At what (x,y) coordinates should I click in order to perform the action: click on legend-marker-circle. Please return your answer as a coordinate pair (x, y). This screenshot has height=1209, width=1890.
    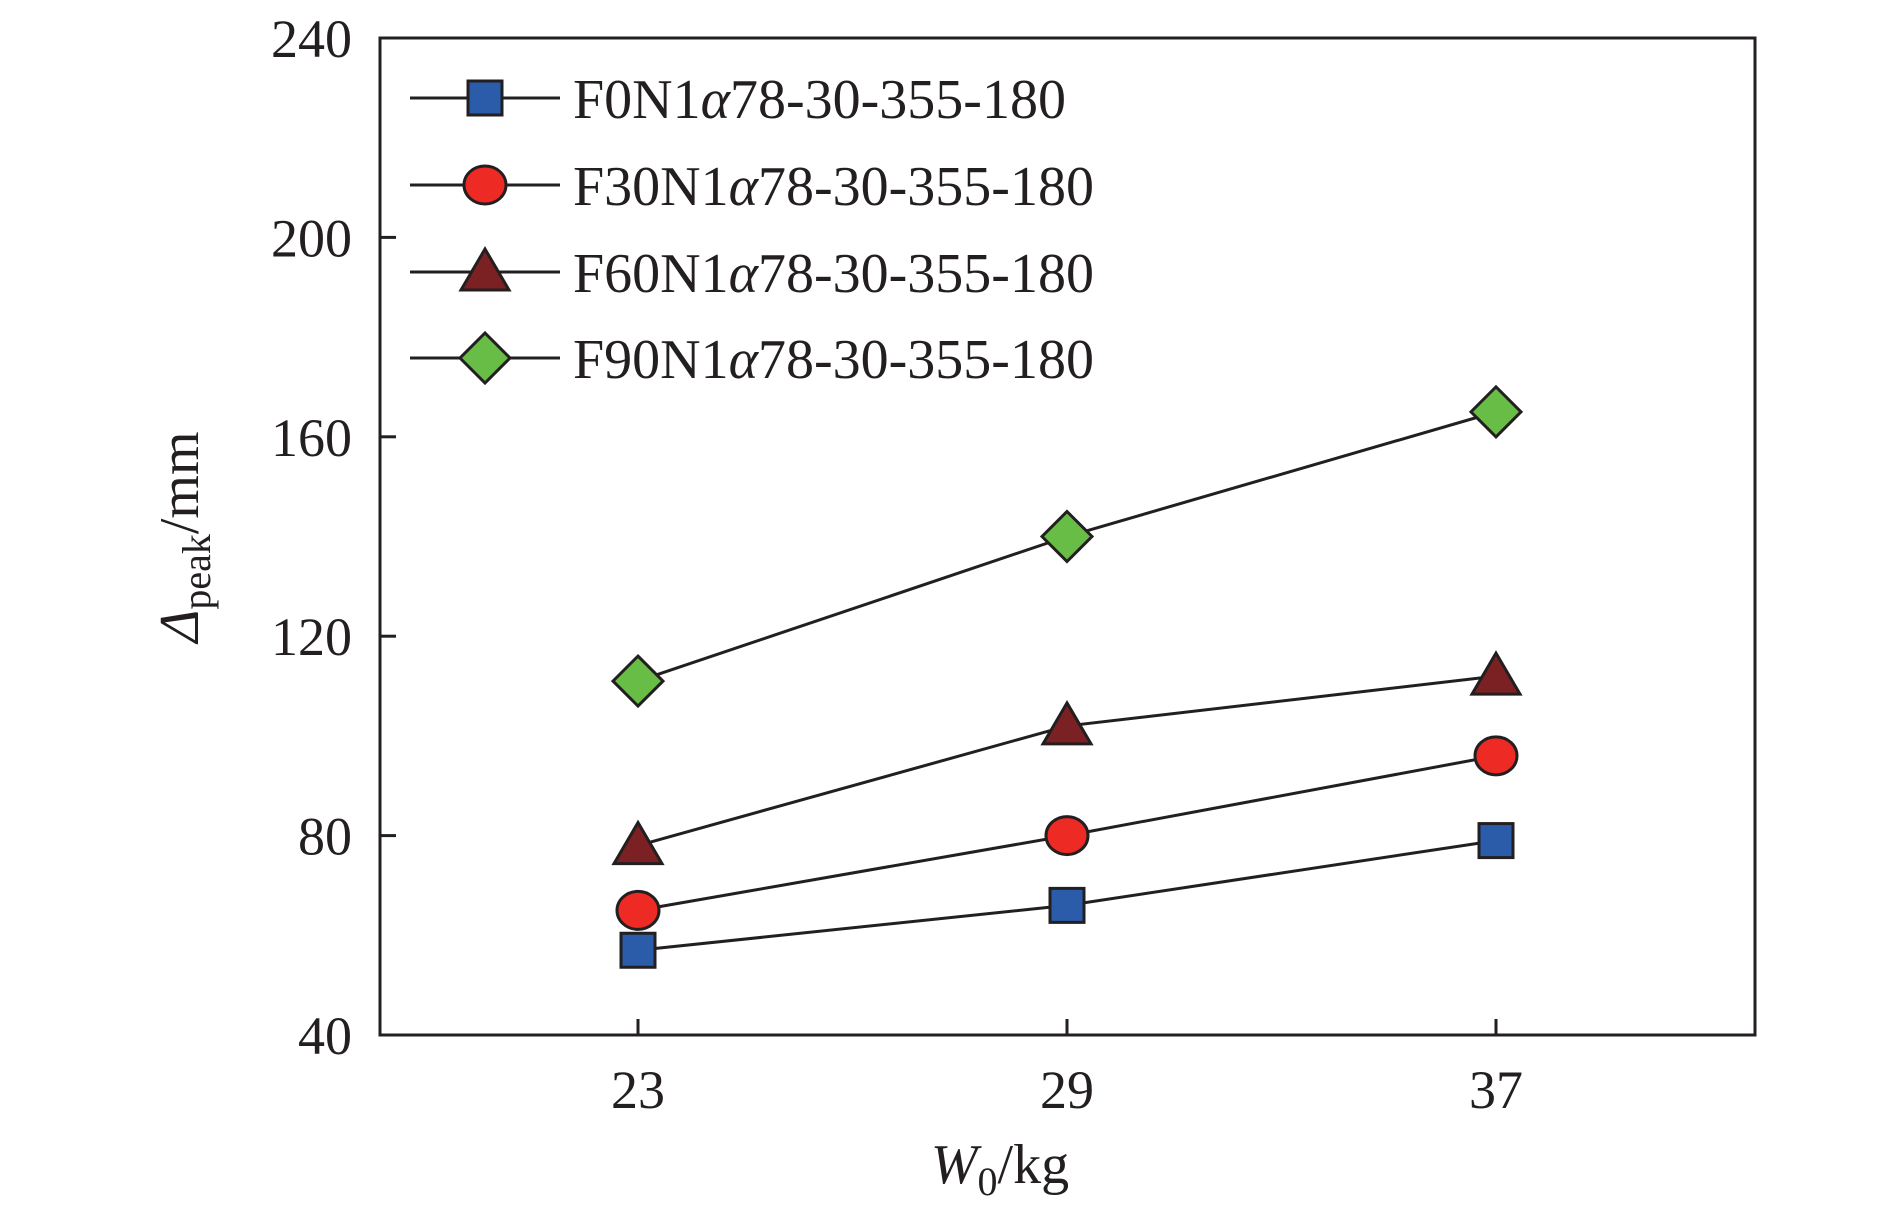
    Looking at the image, I should click on (485, 185).